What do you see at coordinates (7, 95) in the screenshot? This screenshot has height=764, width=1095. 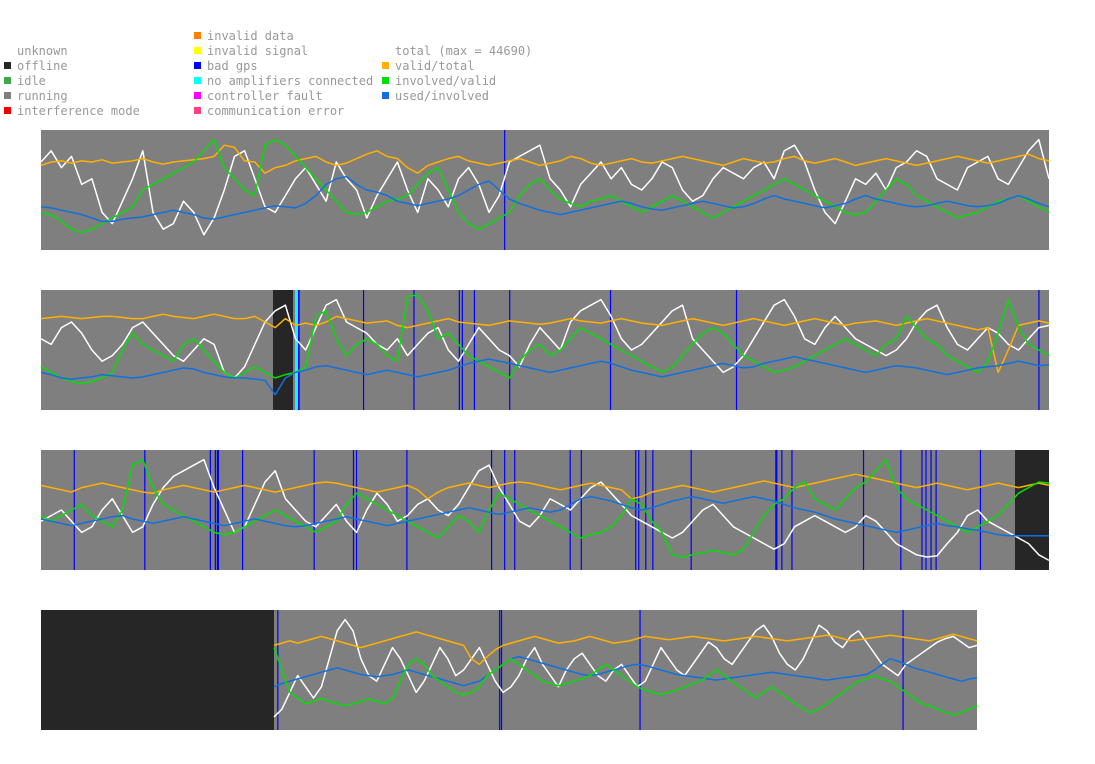 I see `running-swatch-icon` at bounding box center [7, 95].